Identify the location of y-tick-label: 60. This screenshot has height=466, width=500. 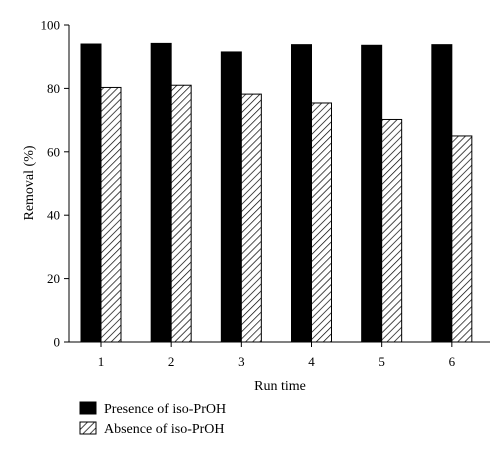
(53, 151).